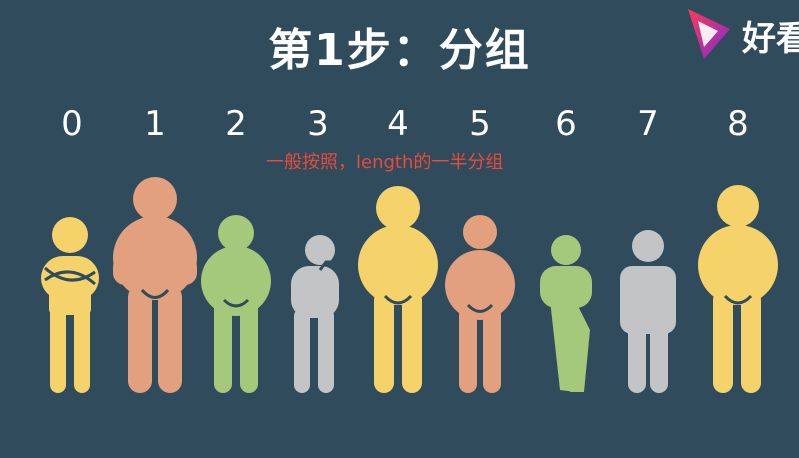  What do you see at coordinates (480, 124) in the screenshot?
I see `index-label: 5` at bounding box center [480, 124].